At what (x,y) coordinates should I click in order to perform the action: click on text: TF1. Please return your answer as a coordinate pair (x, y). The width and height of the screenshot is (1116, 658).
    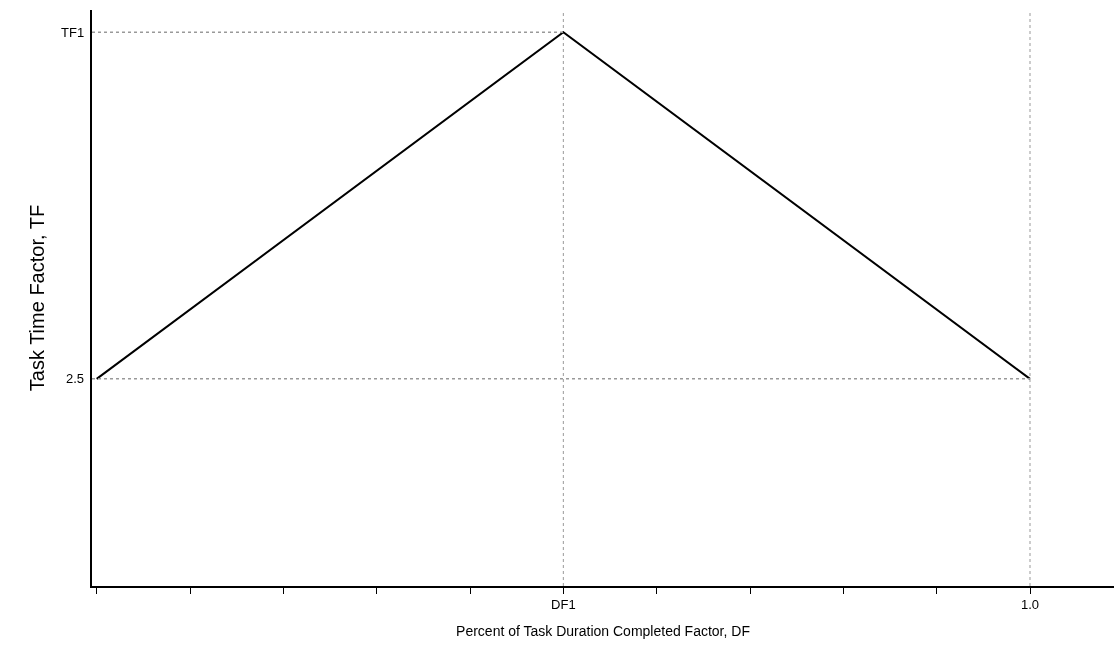
    Looking at the image, I should click on (73, 32).